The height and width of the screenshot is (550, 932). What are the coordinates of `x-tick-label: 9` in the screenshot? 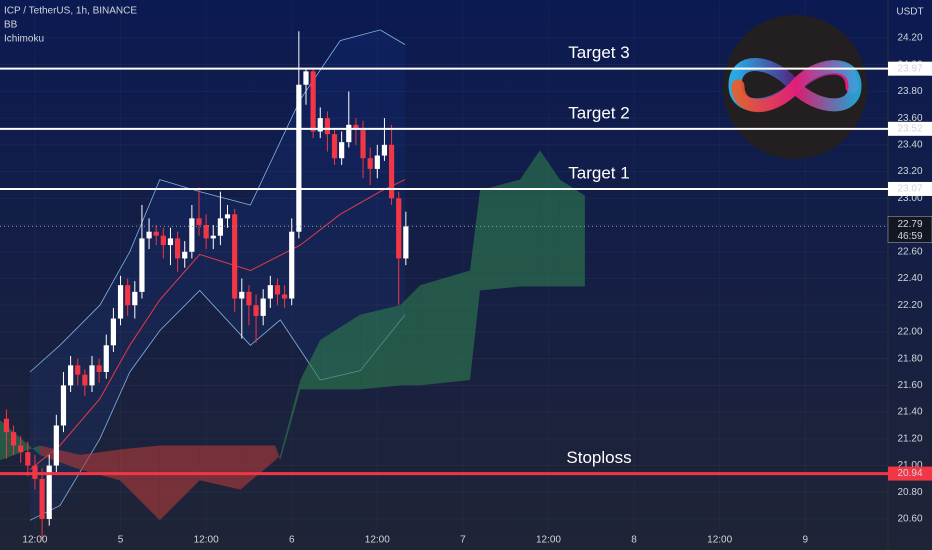 It's located at (805, 540).